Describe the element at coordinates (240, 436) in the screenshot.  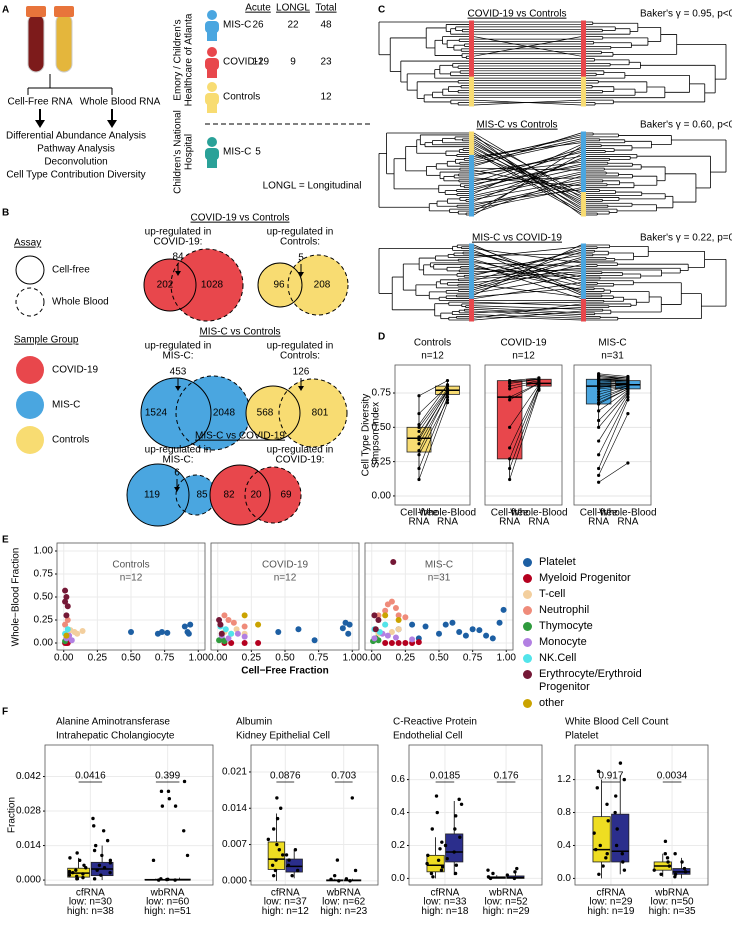
I see `comparison-title: MIS-C vs COVID-19` at that location.